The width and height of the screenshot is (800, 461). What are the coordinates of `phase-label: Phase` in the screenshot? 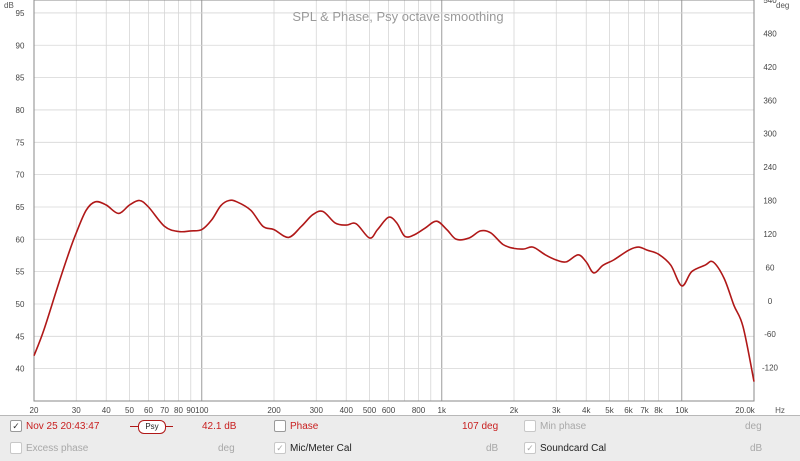 It's located at (304, 426).